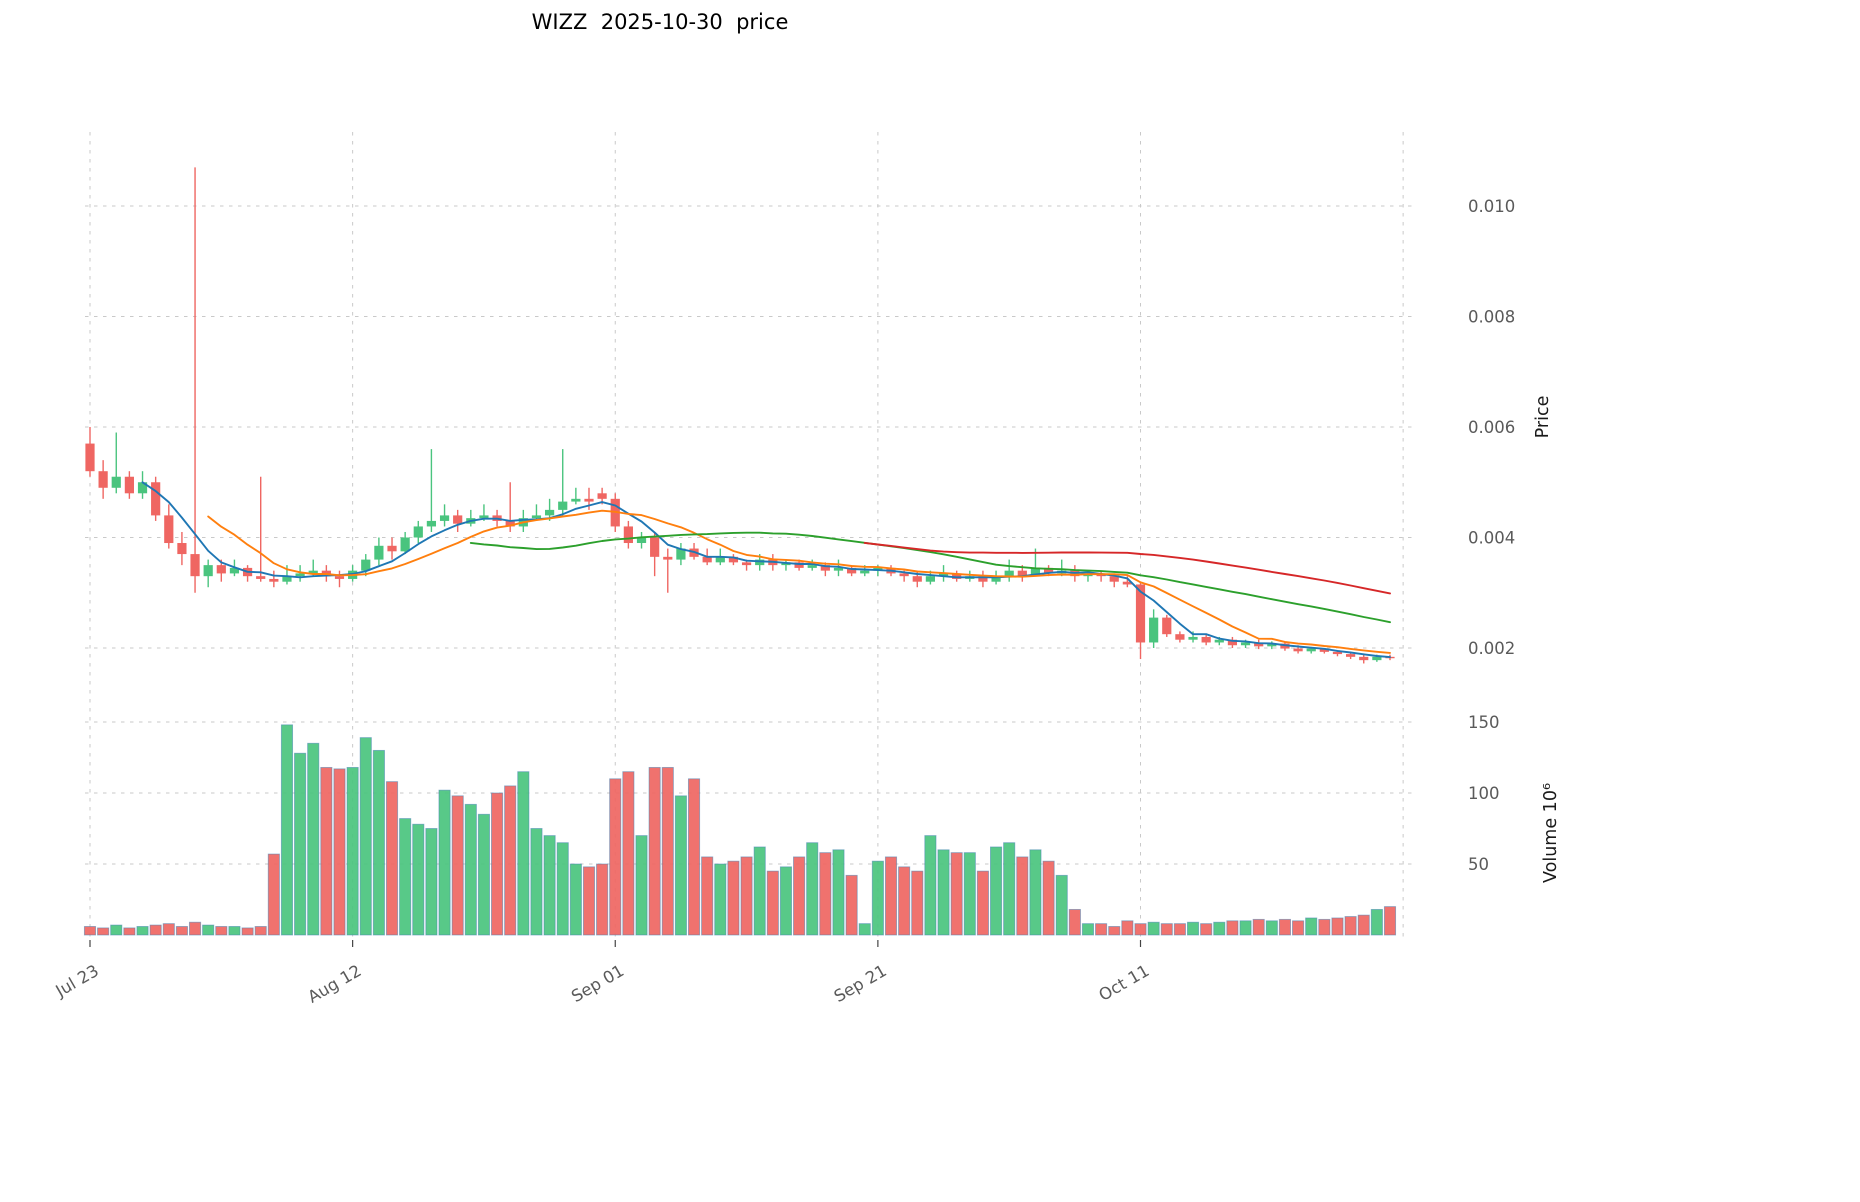  Describe the element at coordinates (1491, 427) in the screenshot. I see `svg-text: 0.006` at that location.